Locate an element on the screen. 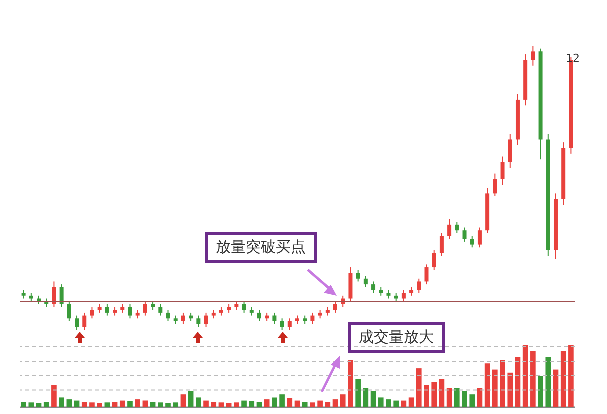 The width and height of the screenshot is (607, 414). annotation: 12 is located at coordinates (573, 58).